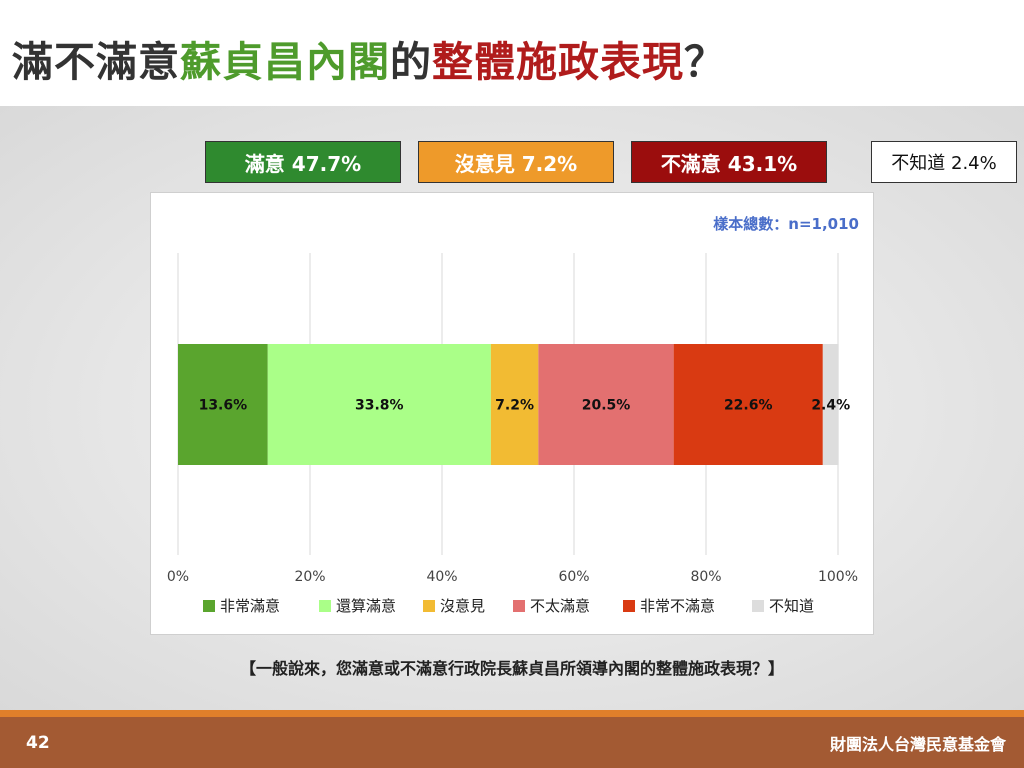 The height and width of the screenshot is (768, 1024). What do you see at coordinates (441, 577) in the screenshot?
I see `x-tick-label: 40%` at bounding box center [441, 577].